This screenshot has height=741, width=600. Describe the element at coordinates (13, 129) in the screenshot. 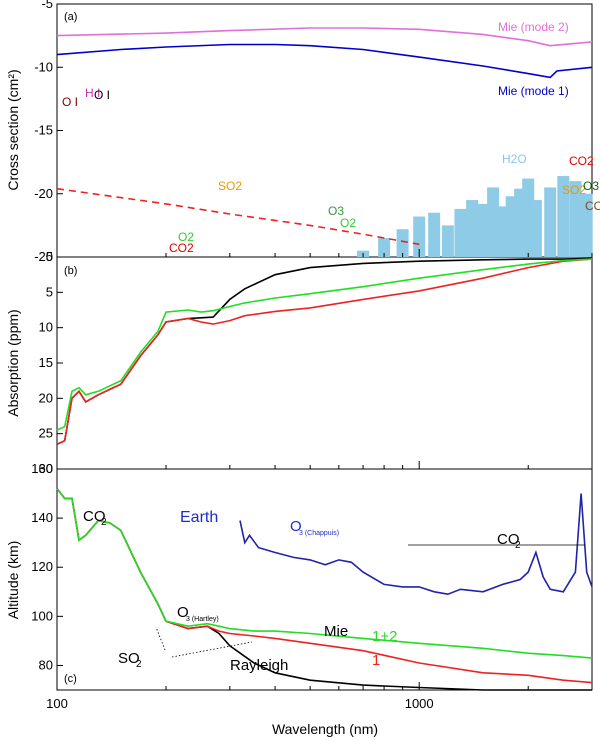

I see `panel-a-ylabel: Cross section (cm²)` at that location.